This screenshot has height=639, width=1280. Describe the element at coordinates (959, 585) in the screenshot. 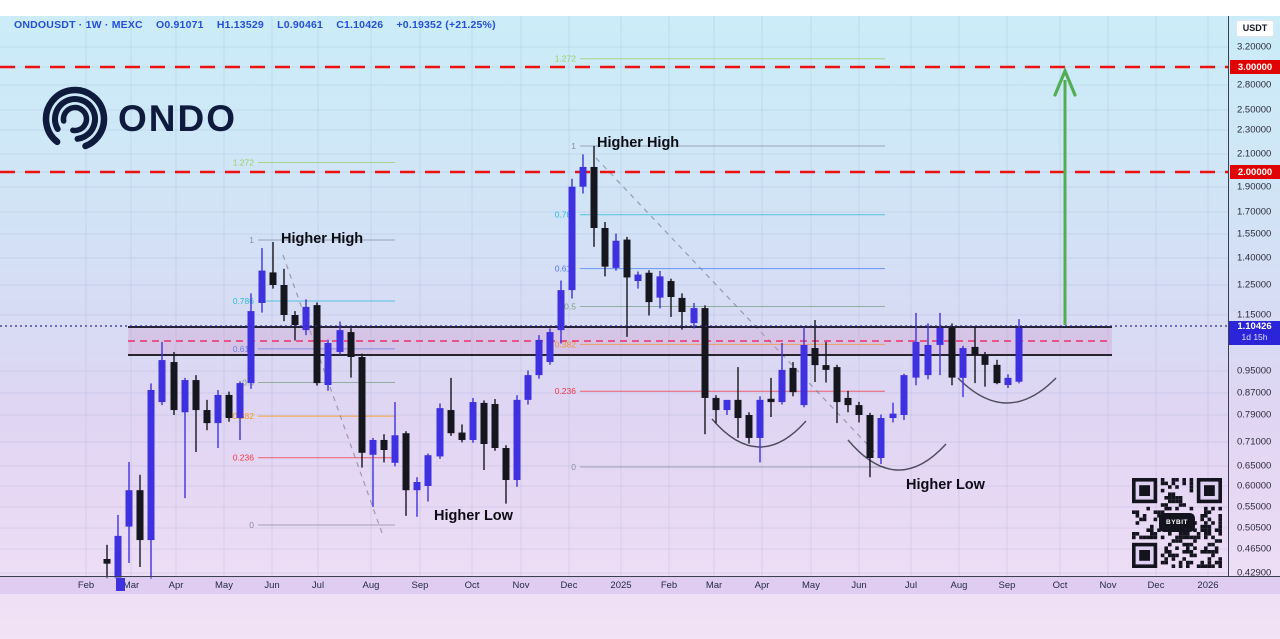

I see `time-tick-label: Aug` at that location.